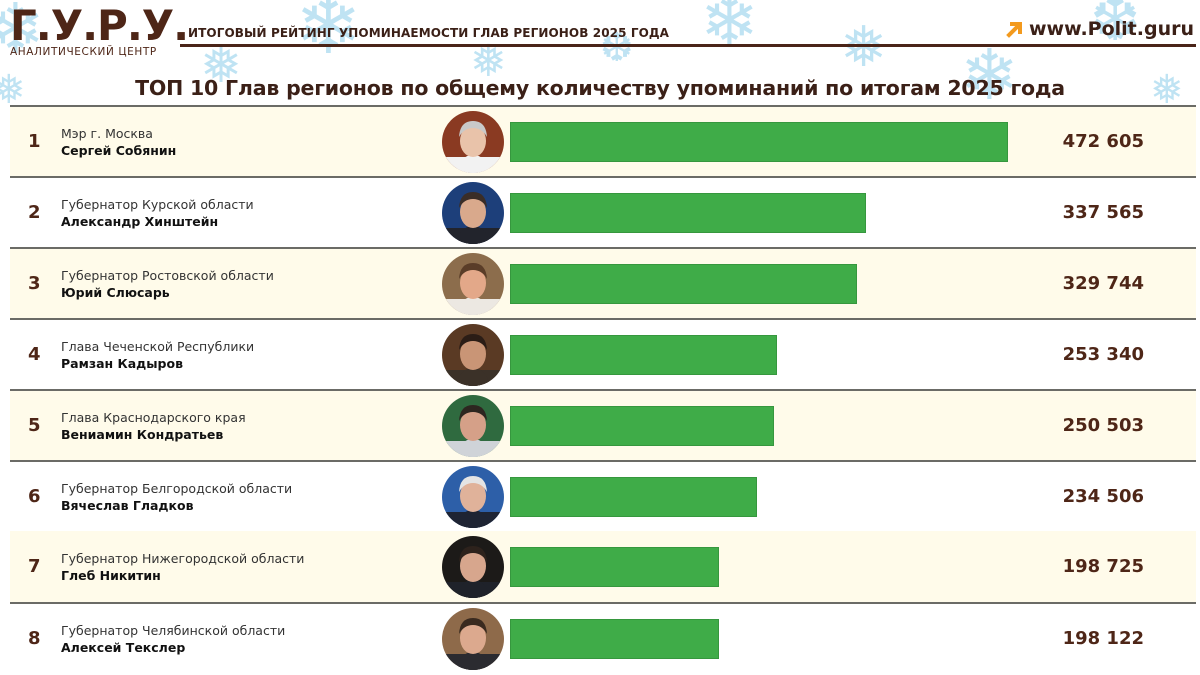  Describe the element at coordinates (177, 488) in the screenshot. I see `position-title: Губернатор Белгородской области` at that location.